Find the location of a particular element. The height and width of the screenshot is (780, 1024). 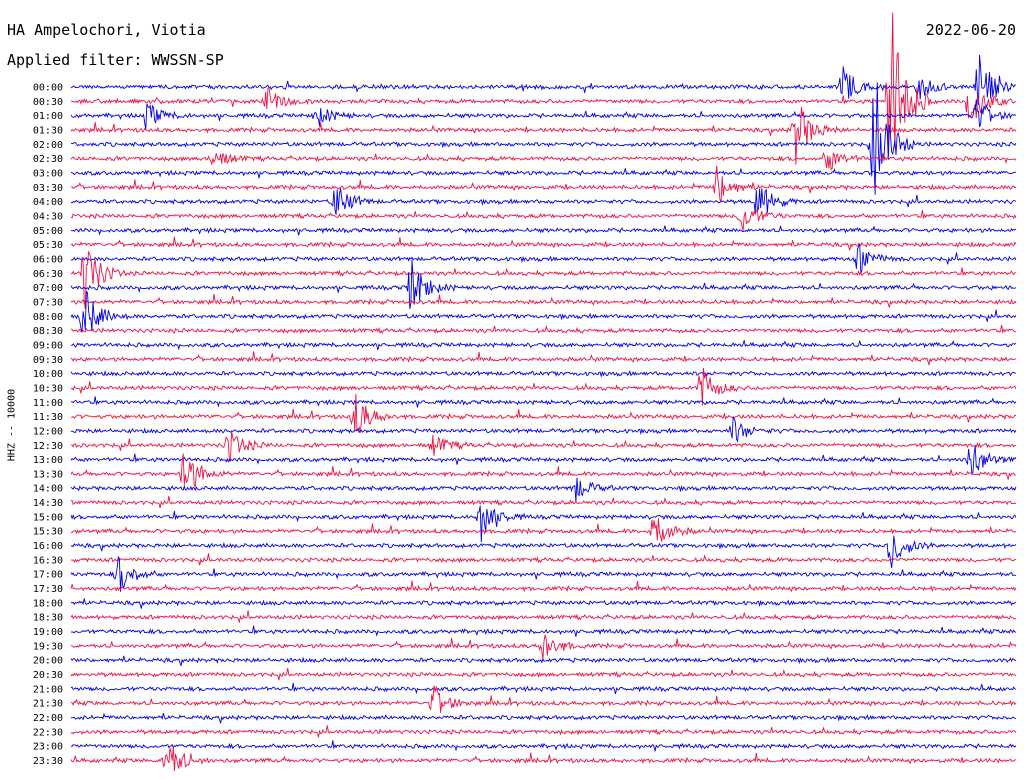

row-time-label: 07:30 is located at coordinates (48, 302).